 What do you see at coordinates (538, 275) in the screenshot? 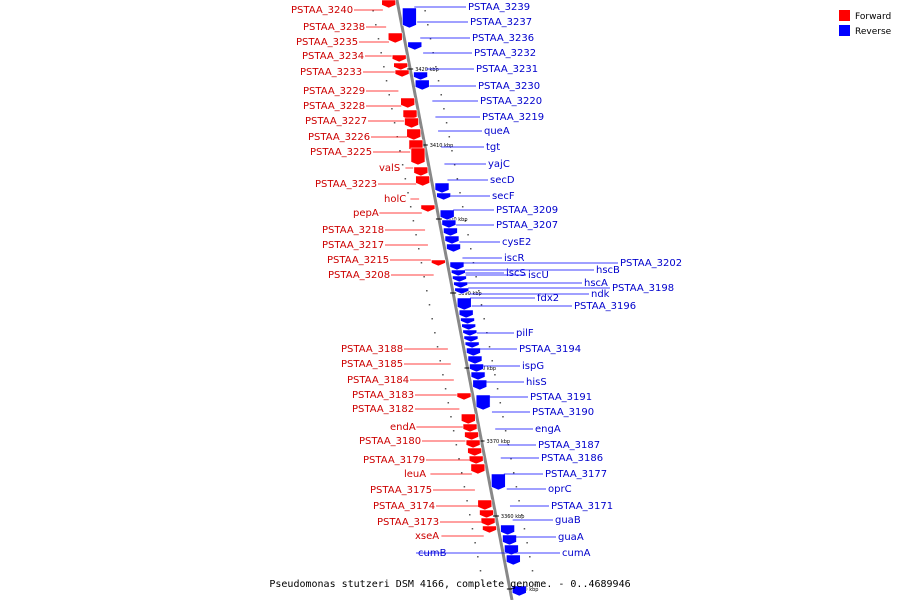
I see `reverse-gene-label: iscU` at bounding box center [538, 275].